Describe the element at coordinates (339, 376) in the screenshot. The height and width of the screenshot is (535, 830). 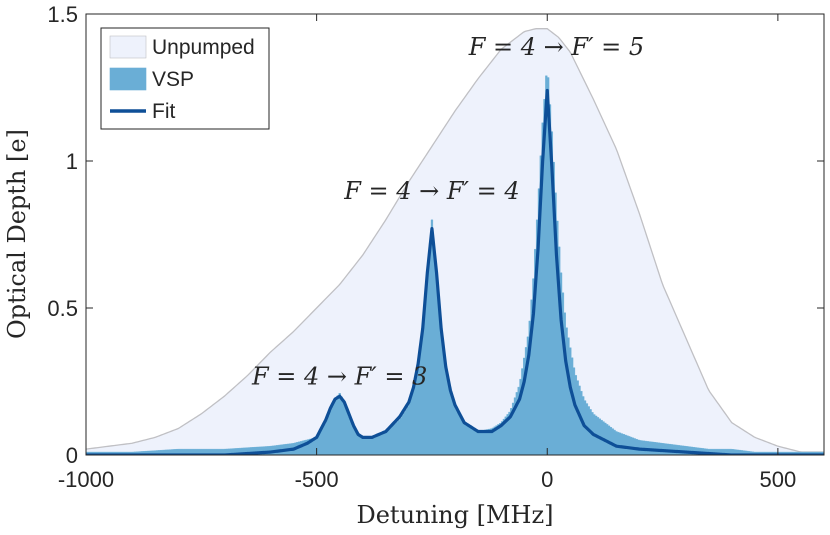
I see `transition-annotation-3: F = 4 → F′ = 3` at that location.